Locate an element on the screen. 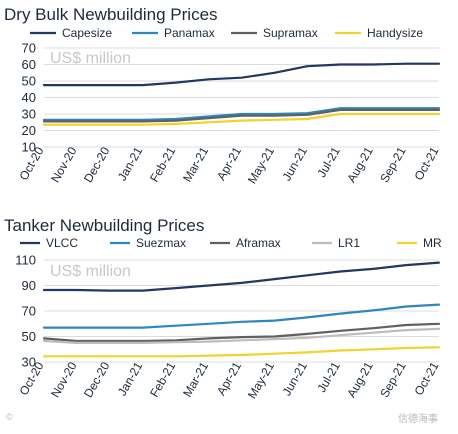  chart2-xtick-label: Apr-21 is located at coordinates (229, 378).